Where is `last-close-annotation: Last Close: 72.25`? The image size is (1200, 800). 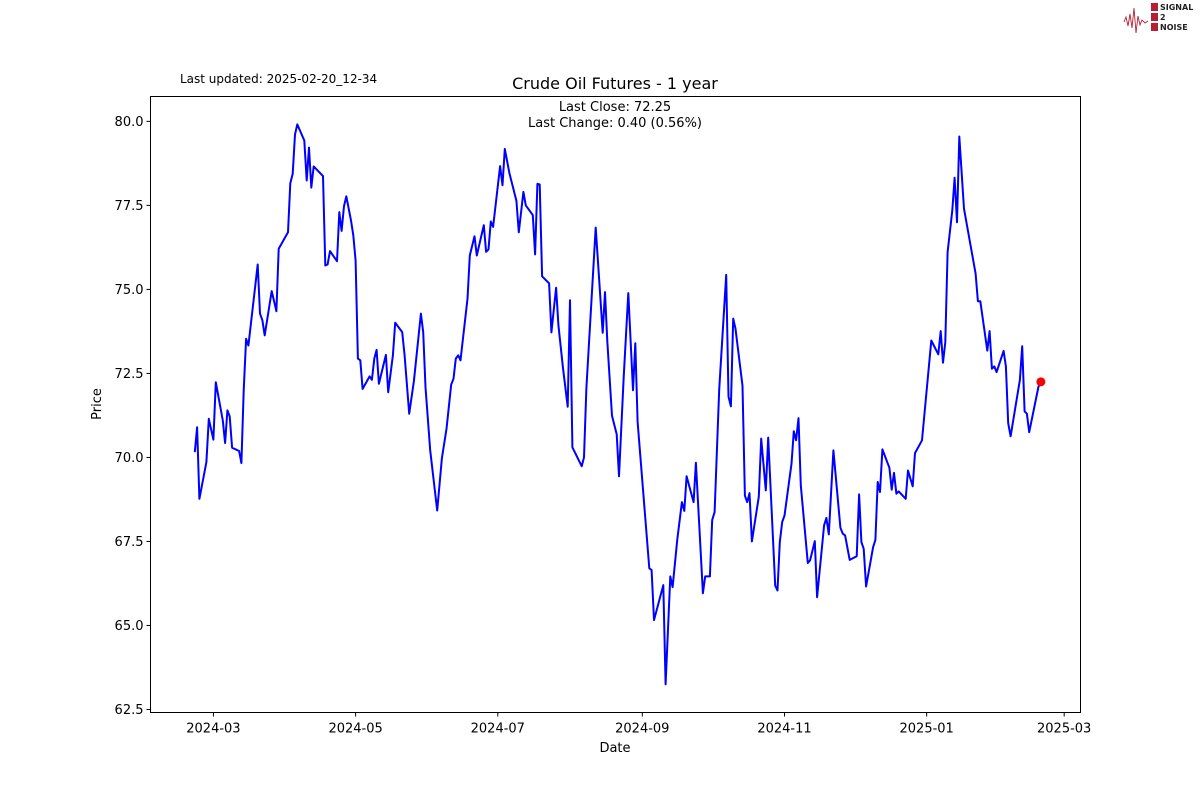
last-close-annotation: Last Close: 72.25 is located at coordinates (615, 107).